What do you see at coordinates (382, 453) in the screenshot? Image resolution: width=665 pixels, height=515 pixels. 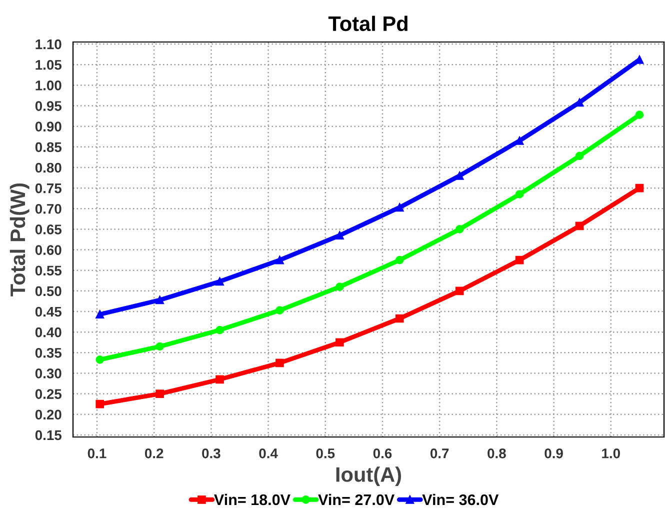 I see `x-tick-label: 0.6` at bounding box center [382, 453].